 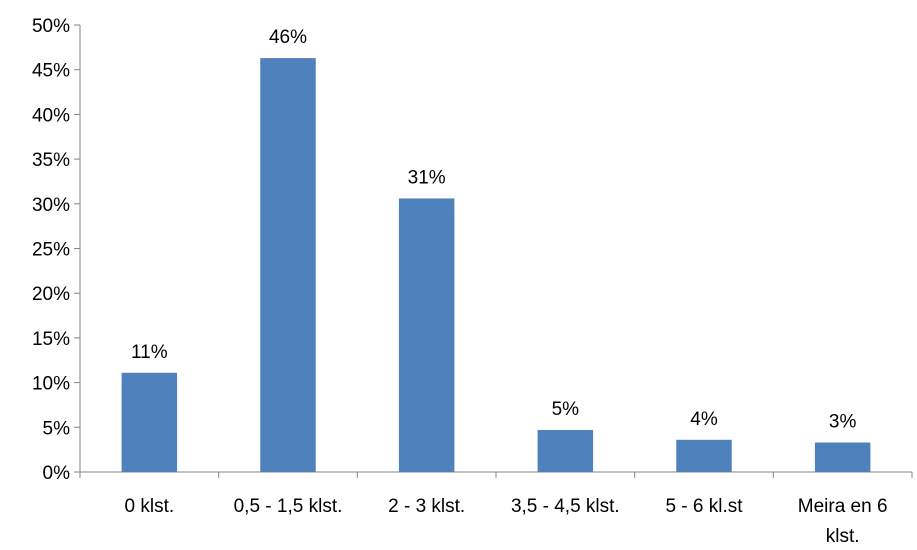 What do you see at coordinates (57, 473) in the screenshot?
I see `y-tick-label: 0%` at bounding box center [57, 473].